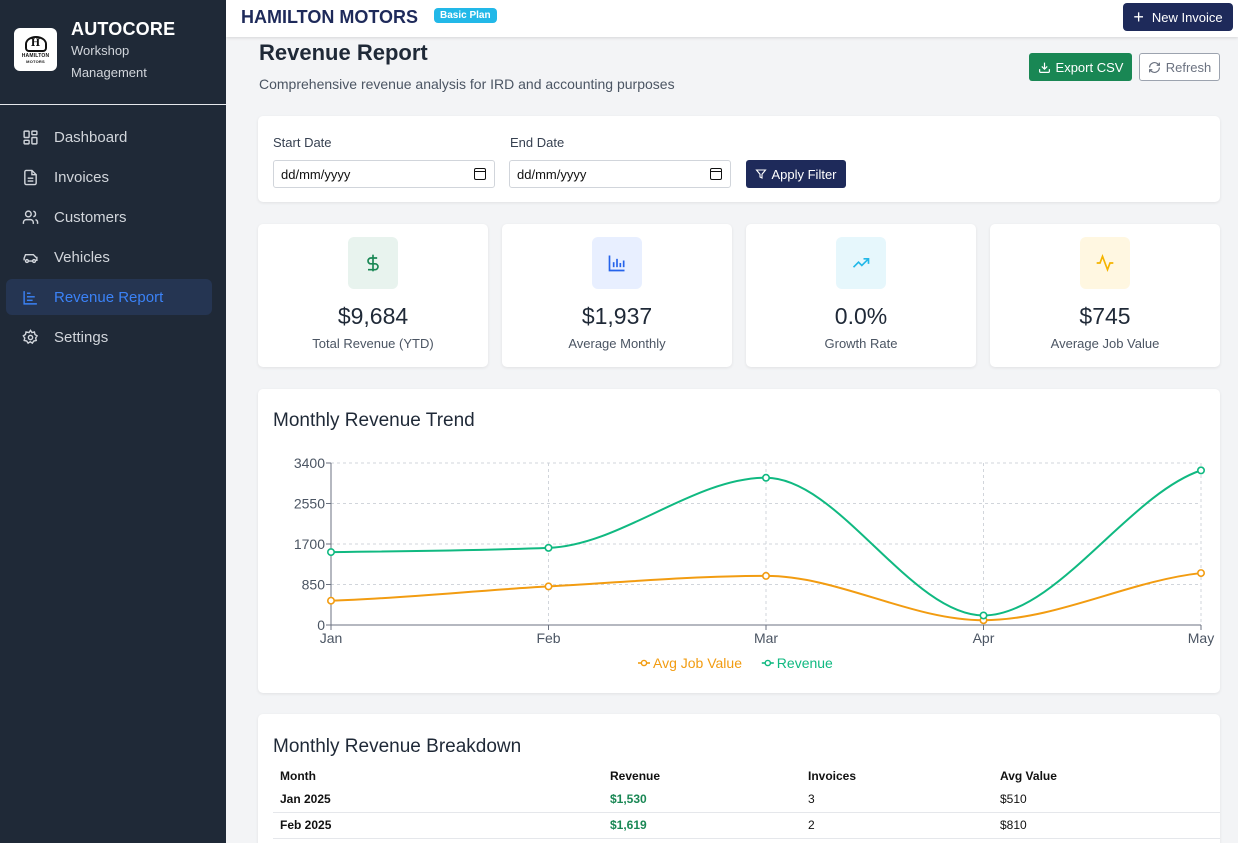  What do you see at coordinates (1106, 825) in the screenshot?
I see `avg-value-cell: $810` at bounding box center [1106, 825].